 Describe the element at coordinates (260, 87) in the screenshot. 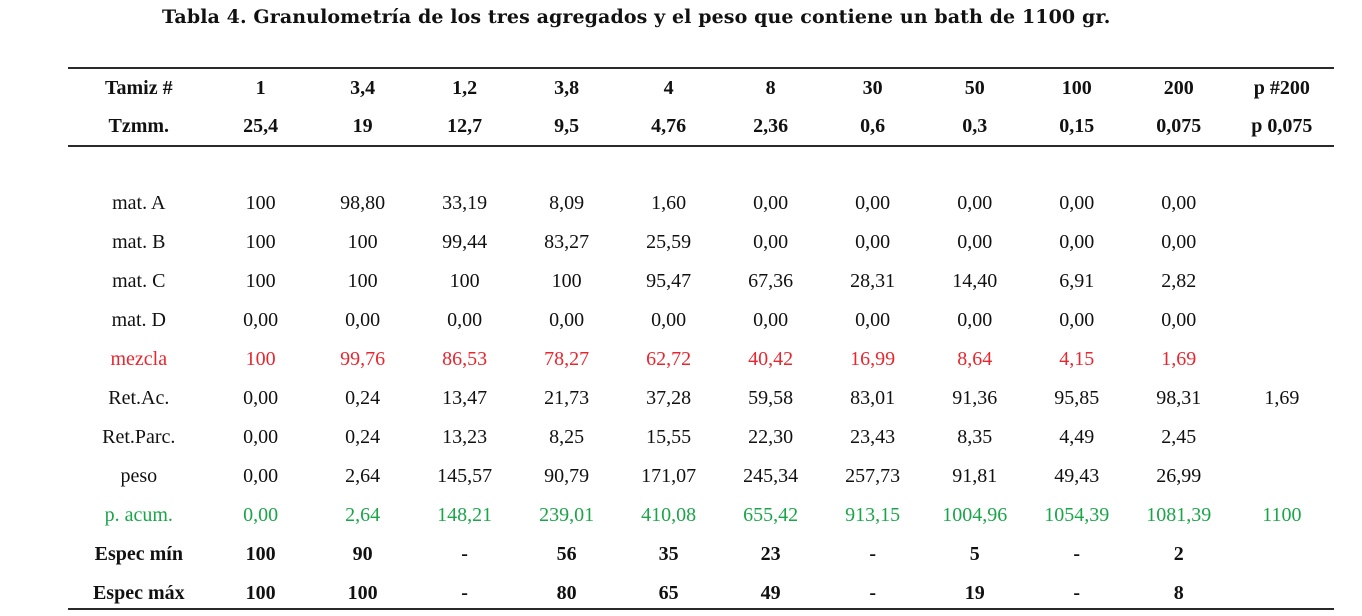

I see `header-cell: 1` at that location.